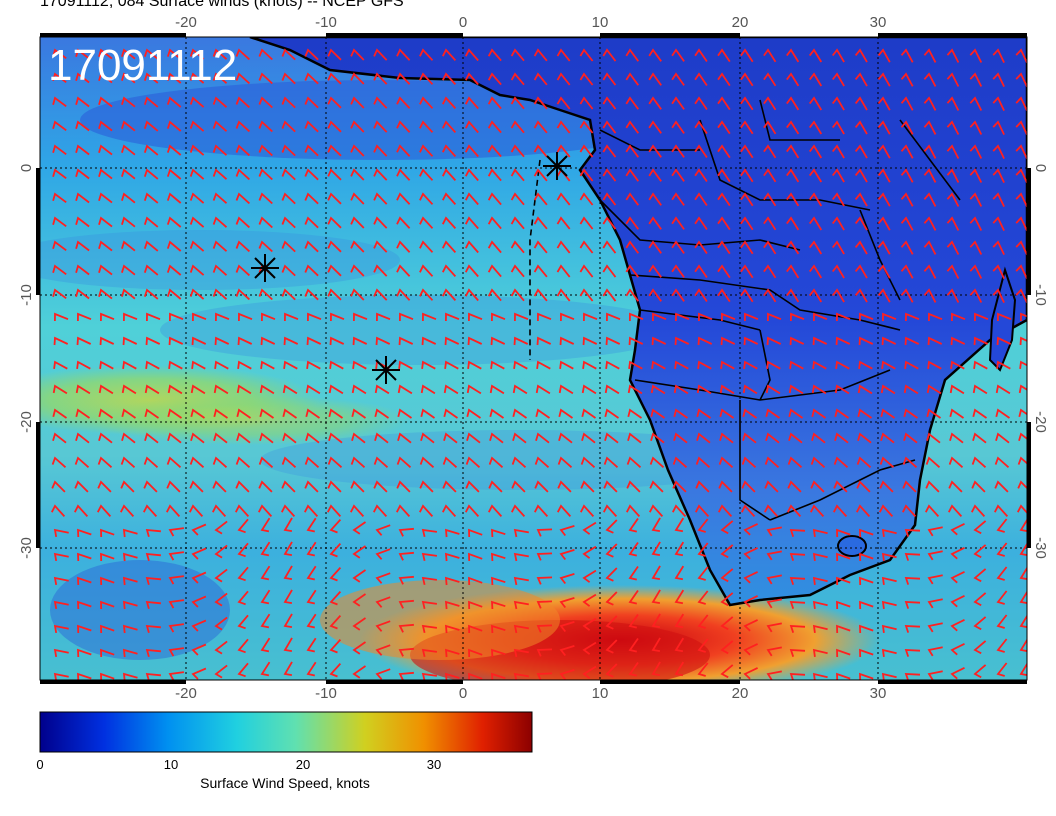  What do you see at coordinates (326, 22) in the screenshot?
I see `lon-label: -10` at bounding box center [326, 22].